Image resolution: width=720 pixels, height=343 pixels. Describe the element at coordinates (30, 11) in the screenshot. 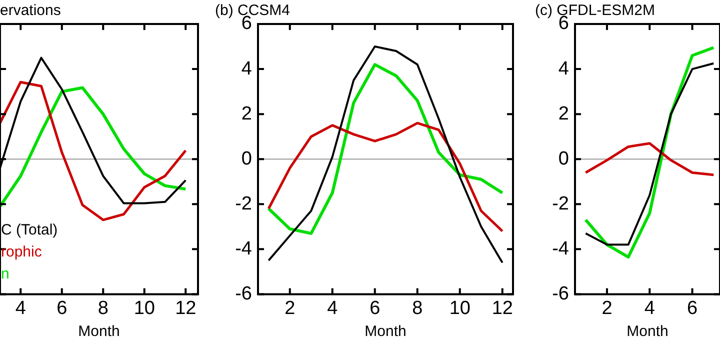

I see `chart-title: ervations` at that location.